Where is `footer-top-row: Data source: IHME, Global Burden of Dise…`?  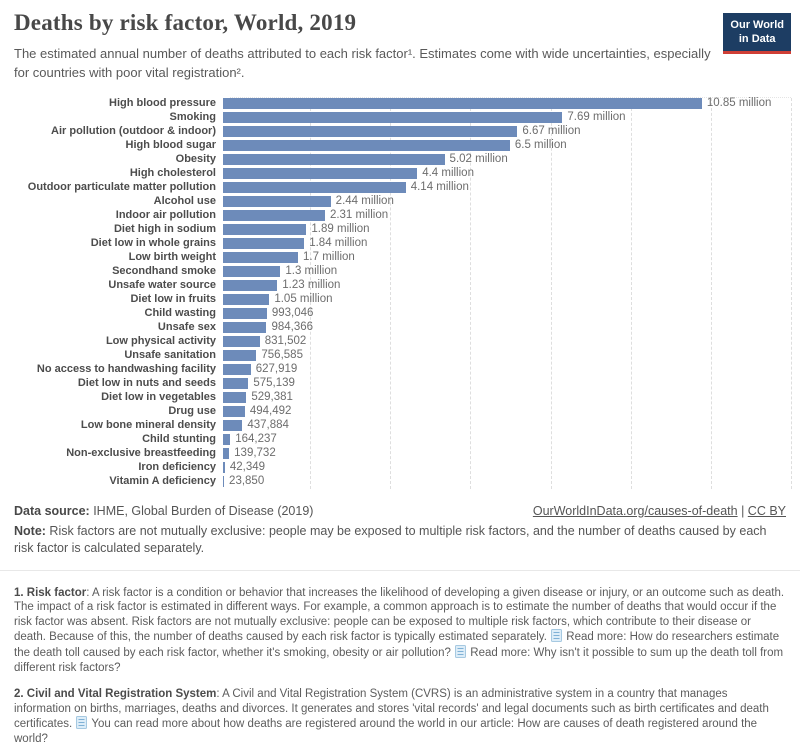
footer-top-row: Data source: IHME, Global Burden of Dise… is located at coordinates (400, 511).